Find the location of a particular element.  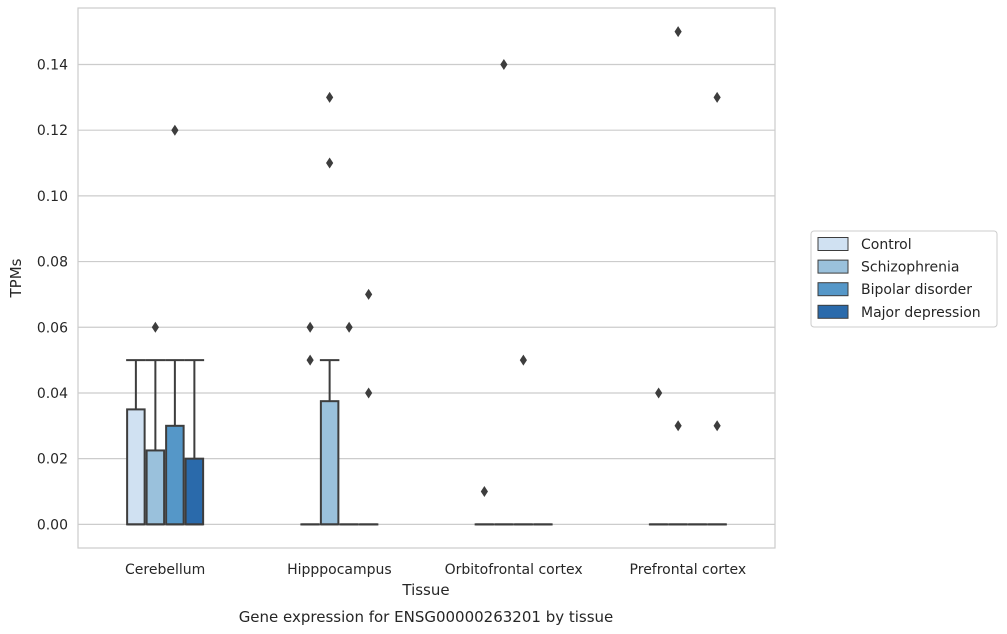

x-tick-label: Hipppocampus is located at coordinates (339, 570).